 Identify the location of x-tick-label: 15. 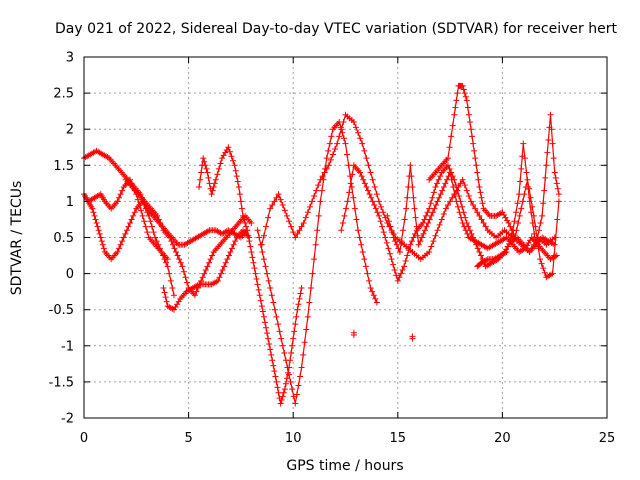
(398, 438).